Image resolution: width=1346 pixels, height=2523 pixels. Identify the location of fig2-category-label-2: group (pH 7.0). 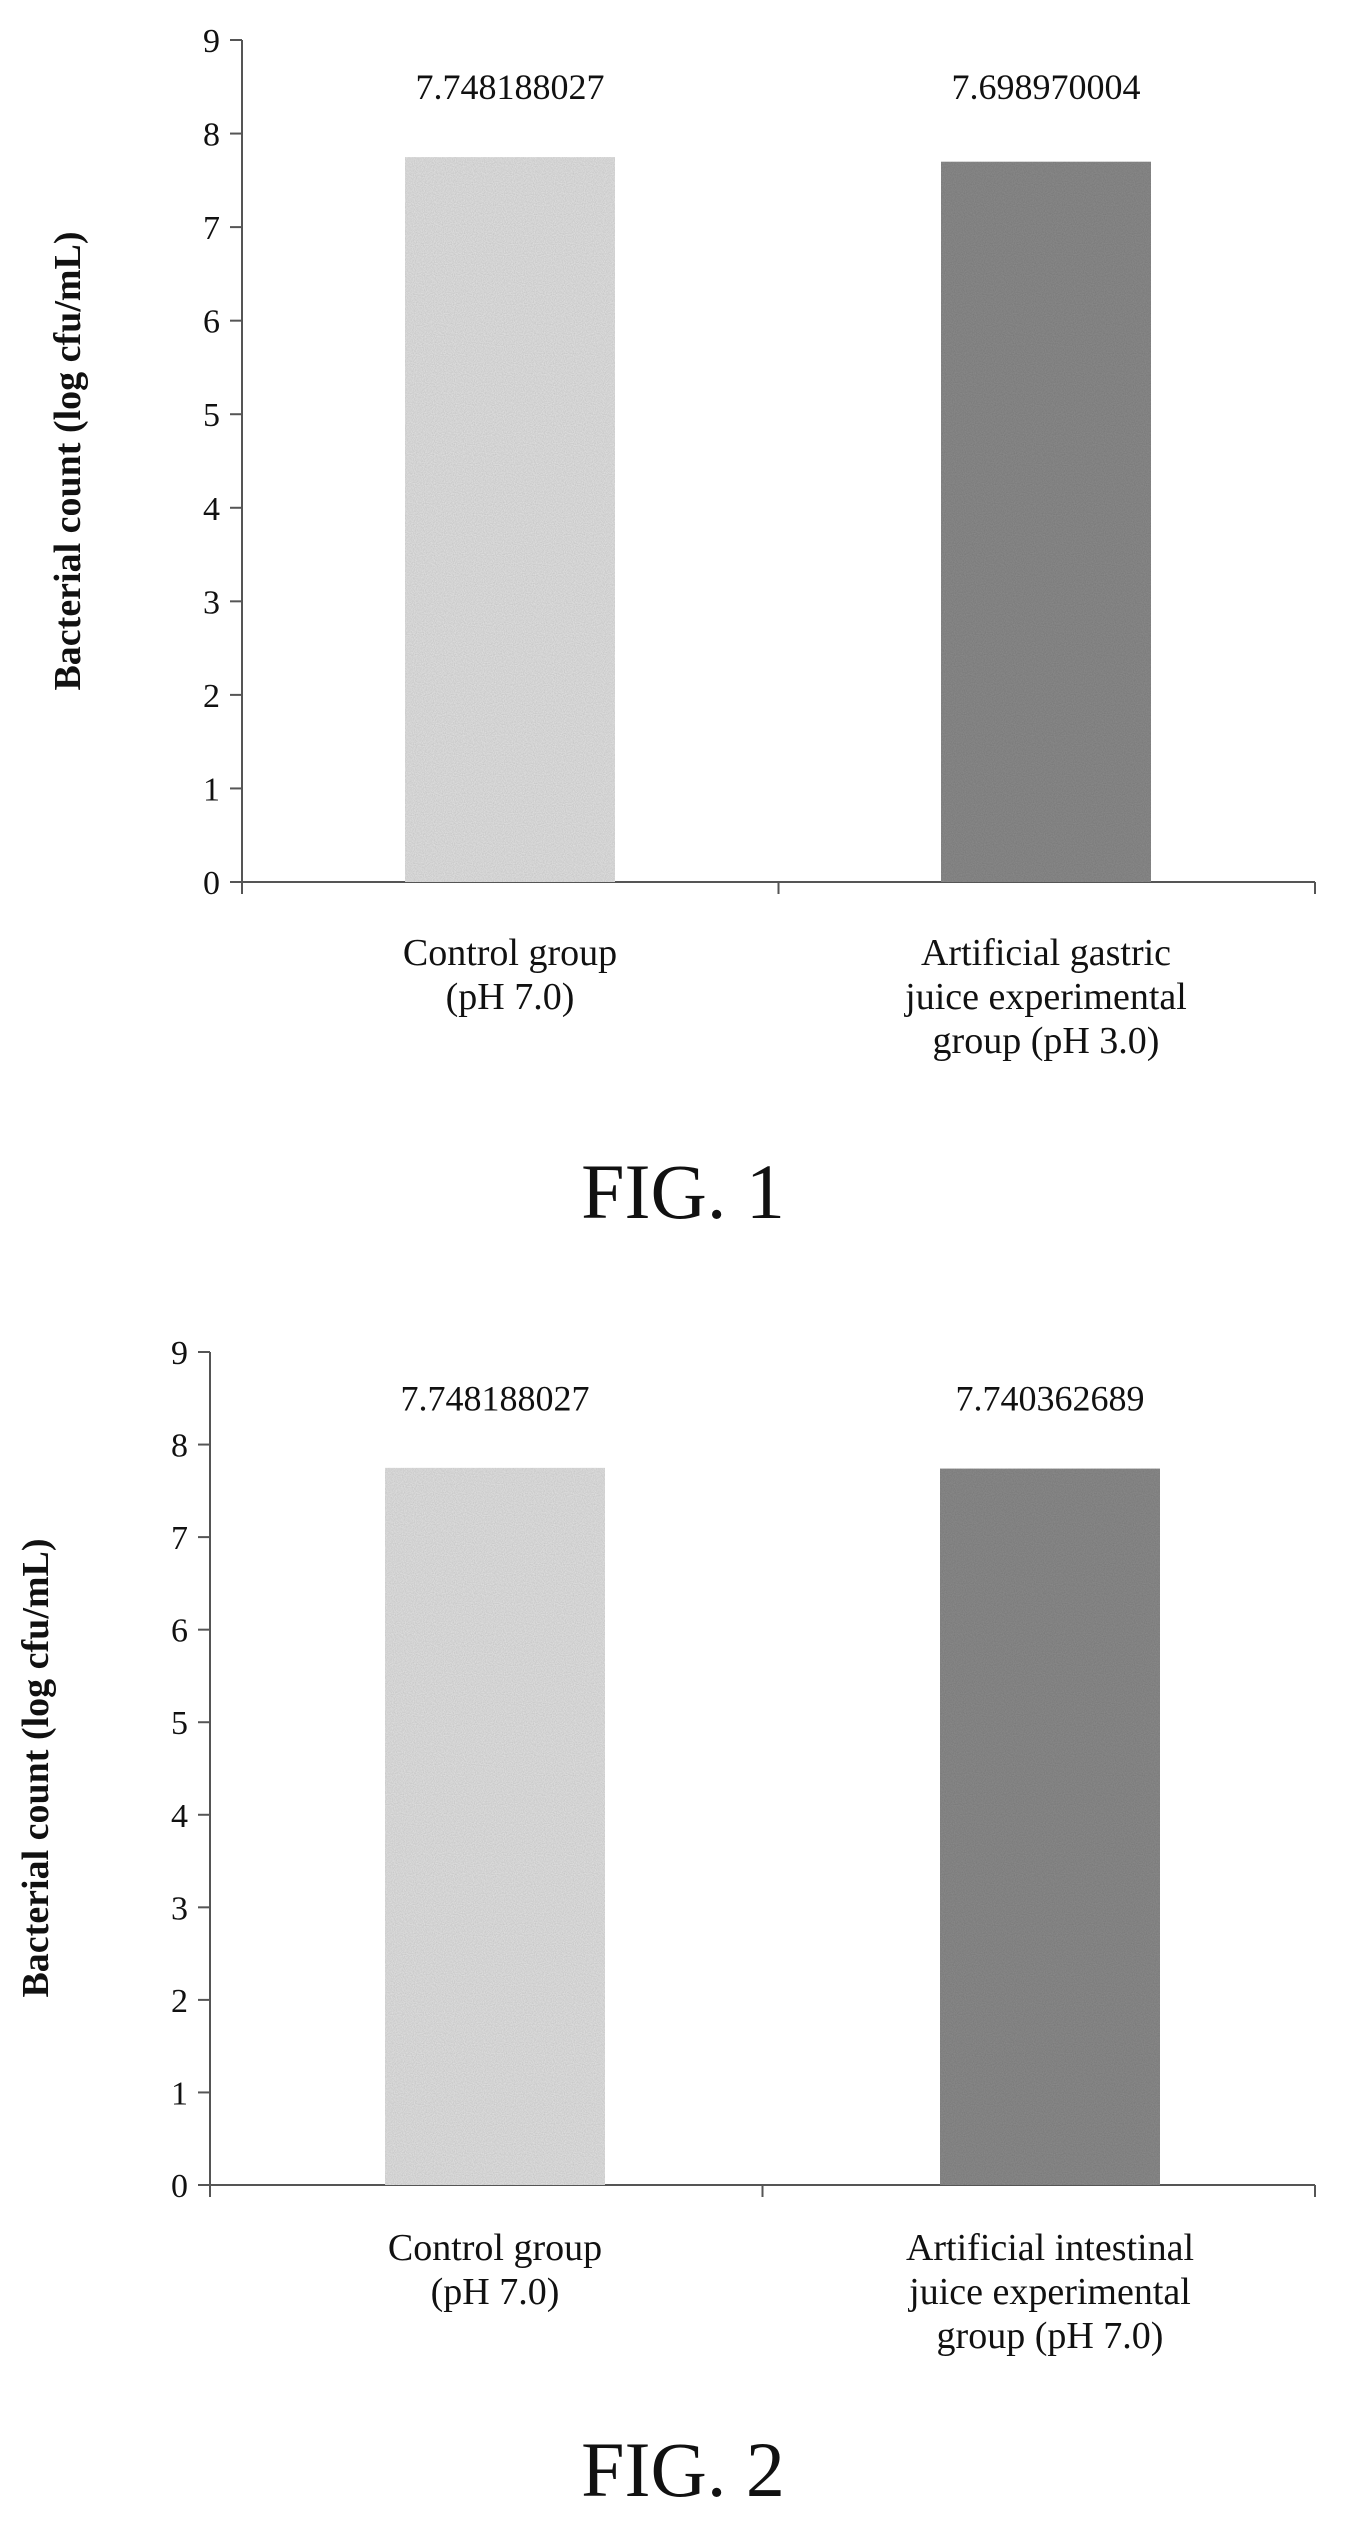
(1050, 2336).